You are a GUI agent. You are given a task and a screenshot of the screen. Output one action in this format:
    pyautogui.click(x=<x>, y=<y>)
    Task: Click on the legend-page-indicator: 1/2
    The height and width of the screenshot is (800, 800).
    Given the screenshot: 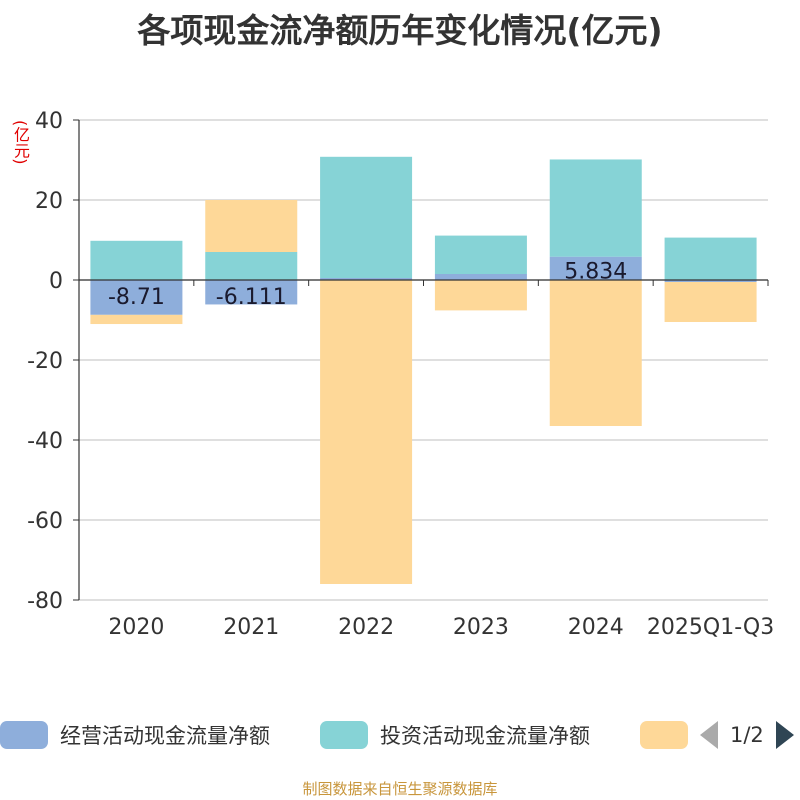 What is the action you would take?
    pyautogui.click(x=747, y=735)
    